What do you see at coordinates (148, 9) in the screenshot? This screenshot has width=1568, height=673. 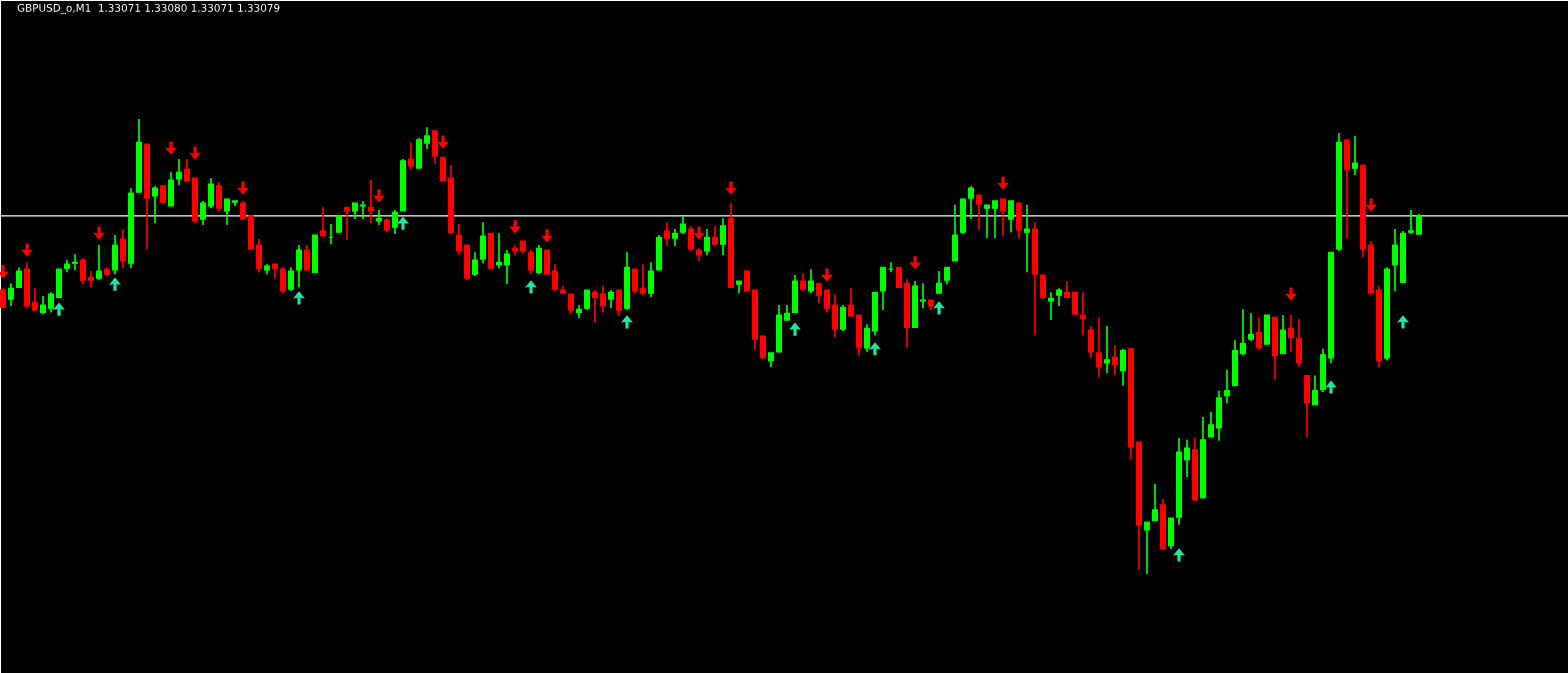 I see `chart-title: GBPUSD_o,M1 1.33071 1.33080 1.33071 1.33079` at bounding box center [148, 9].